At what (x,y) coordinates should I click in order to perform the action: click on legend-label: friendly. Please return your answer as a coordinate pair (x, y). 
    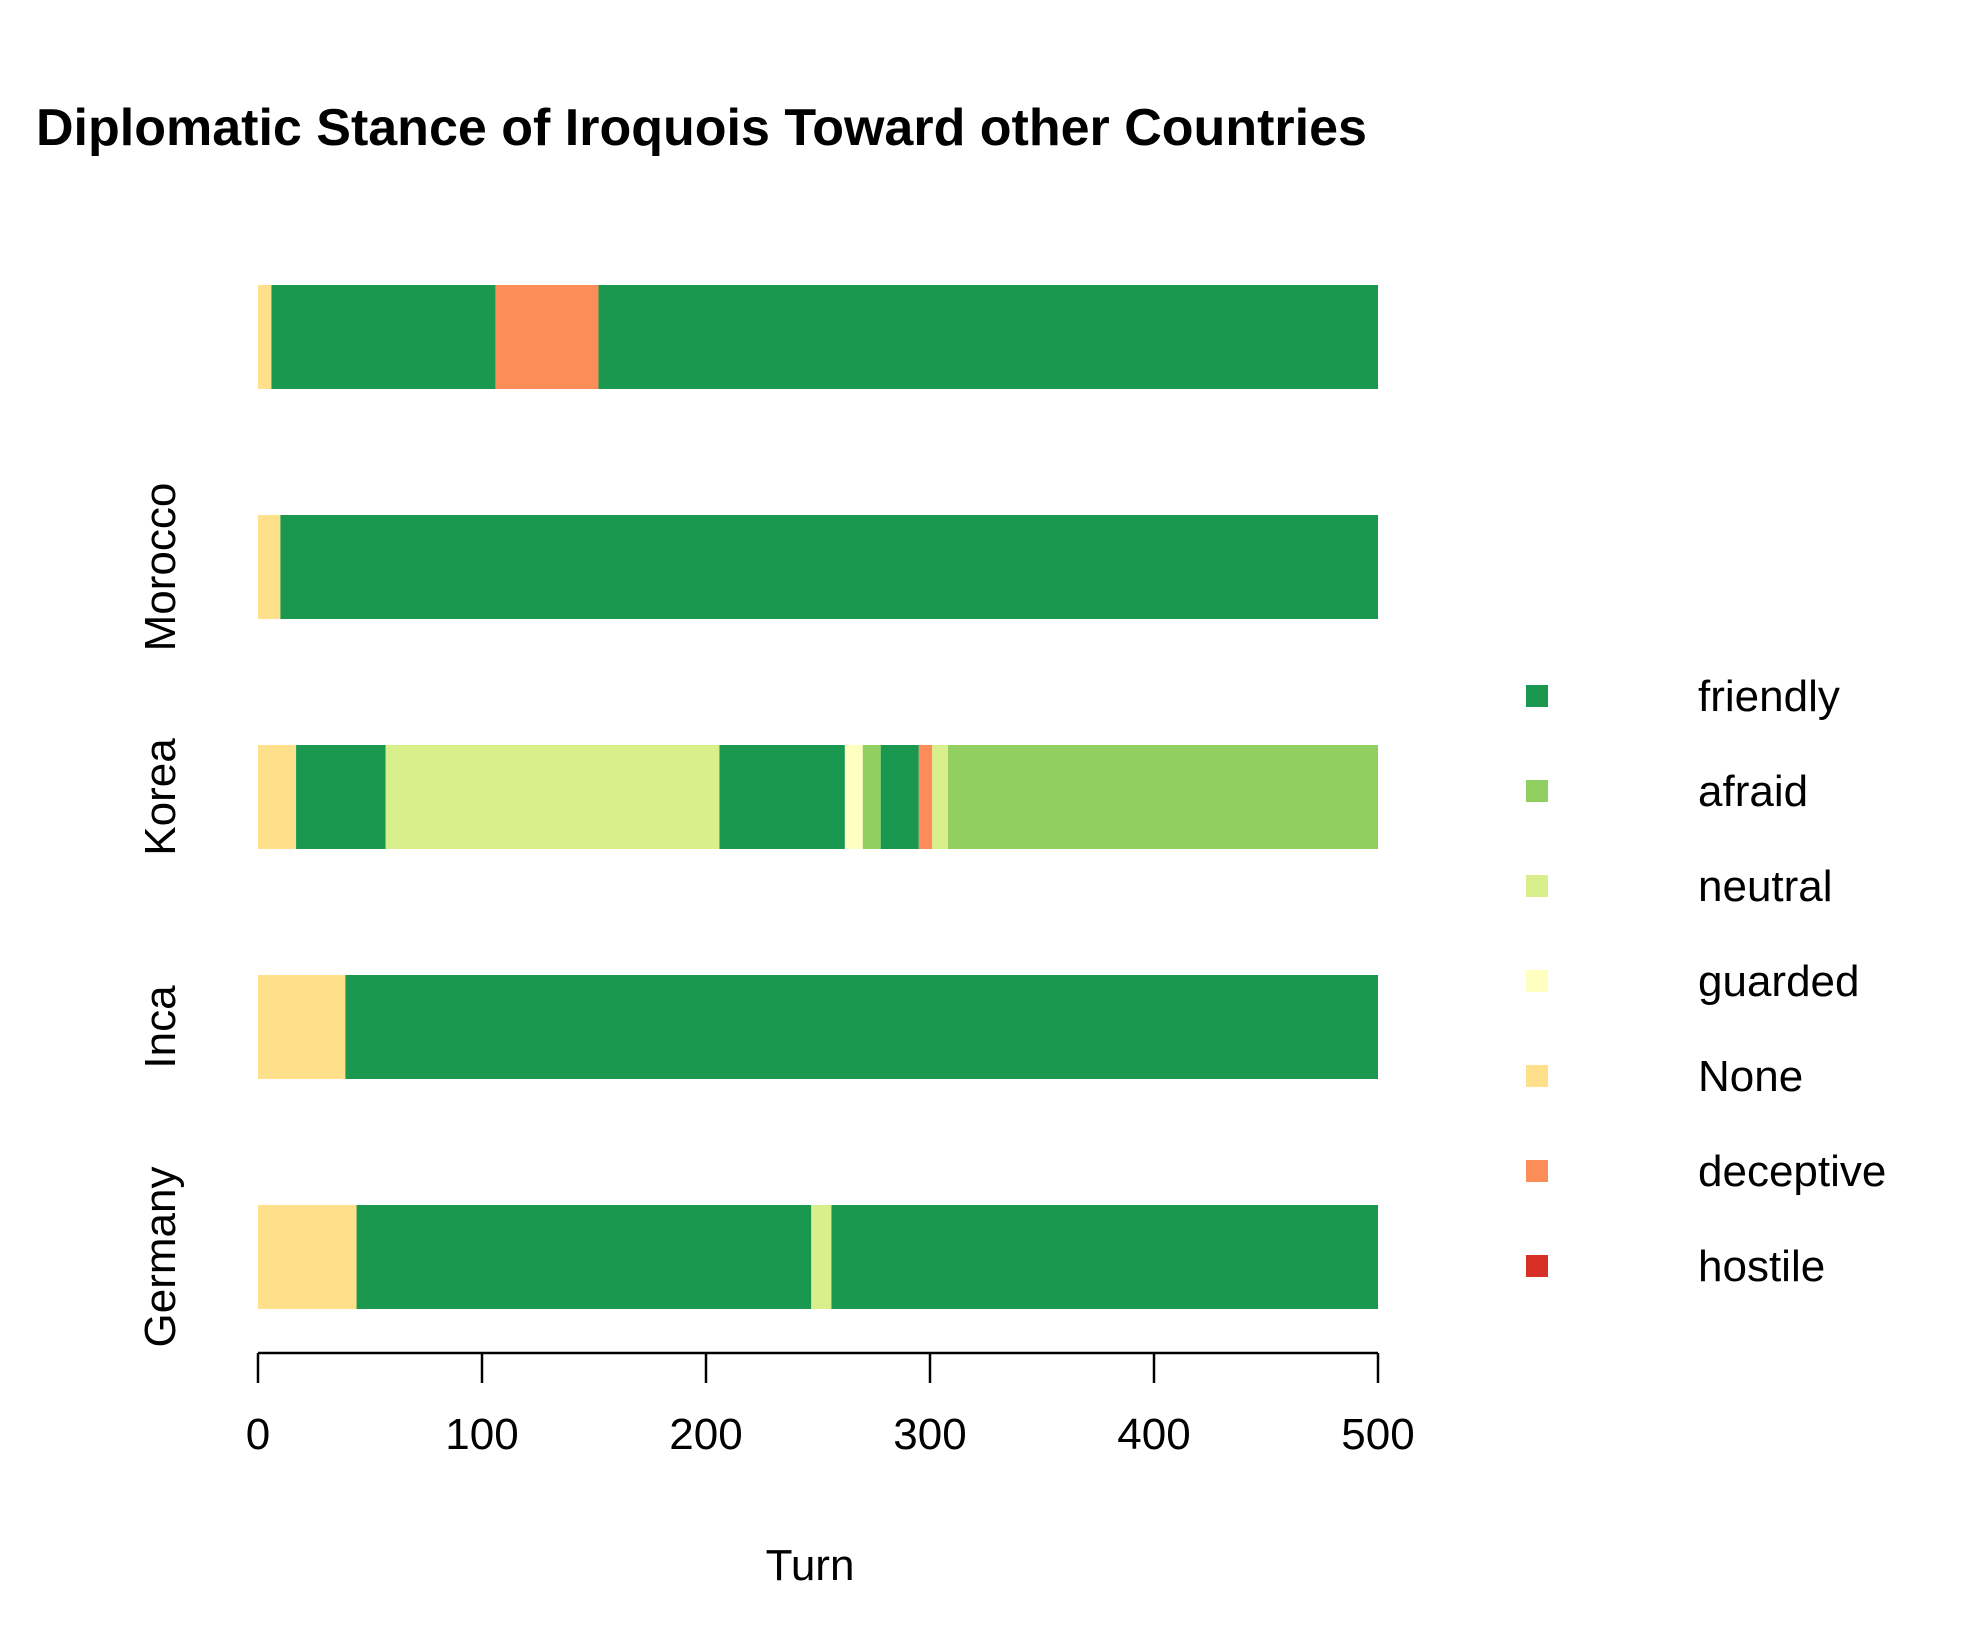
    Looking at the image, I should click on (1769, 696).